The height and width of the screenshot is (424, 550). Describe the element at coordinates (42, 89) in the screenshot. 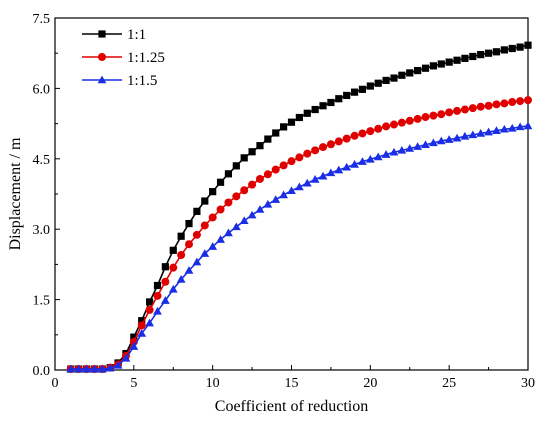

I see `y-tick-label: 6.0` at that location.